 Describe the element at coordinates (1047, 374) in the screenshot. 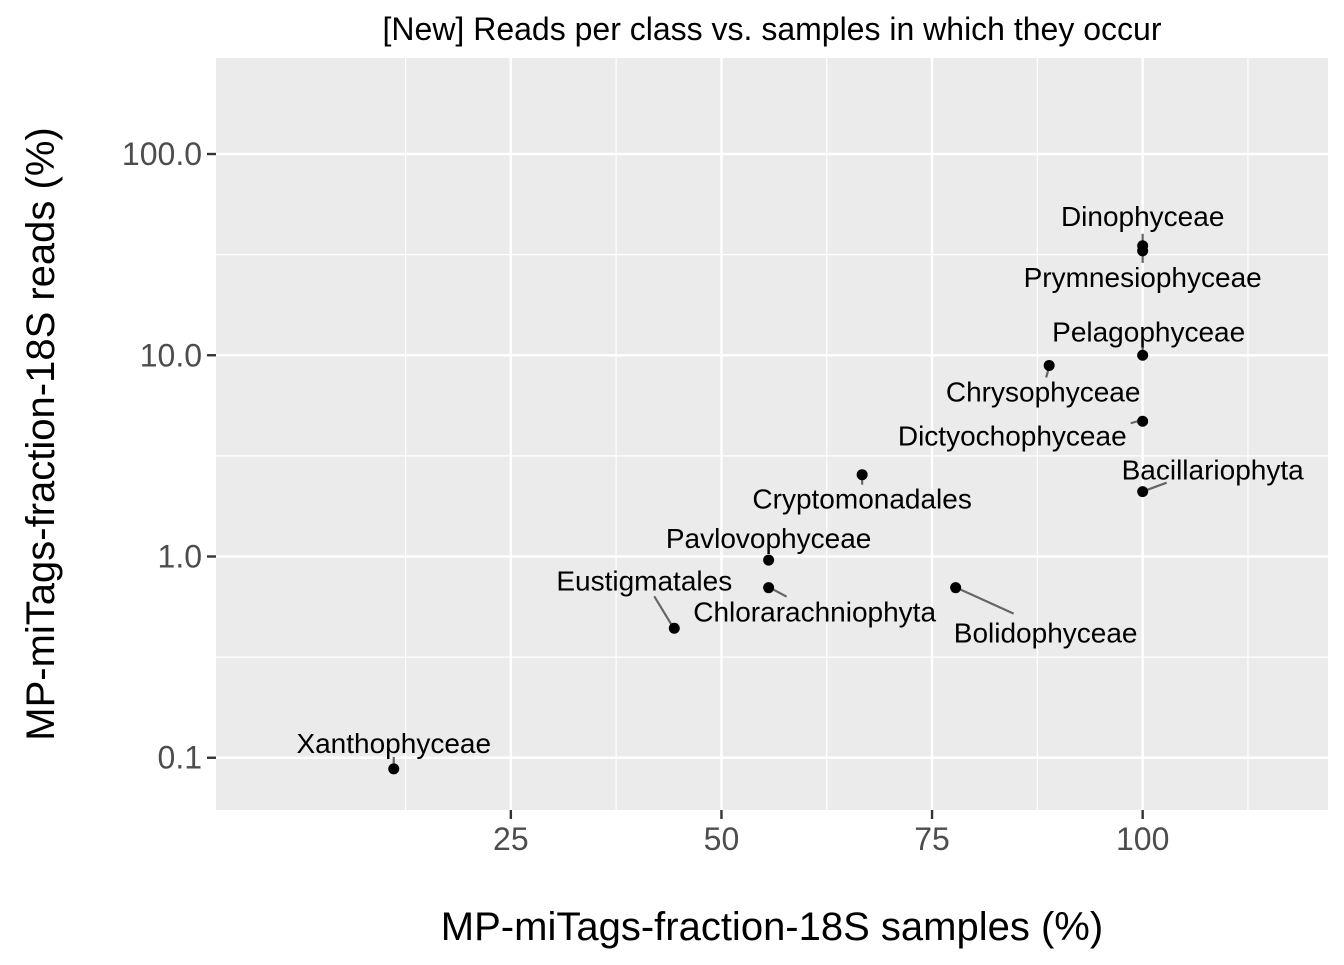

I see `leader-line-chrysophyceae` at that location.